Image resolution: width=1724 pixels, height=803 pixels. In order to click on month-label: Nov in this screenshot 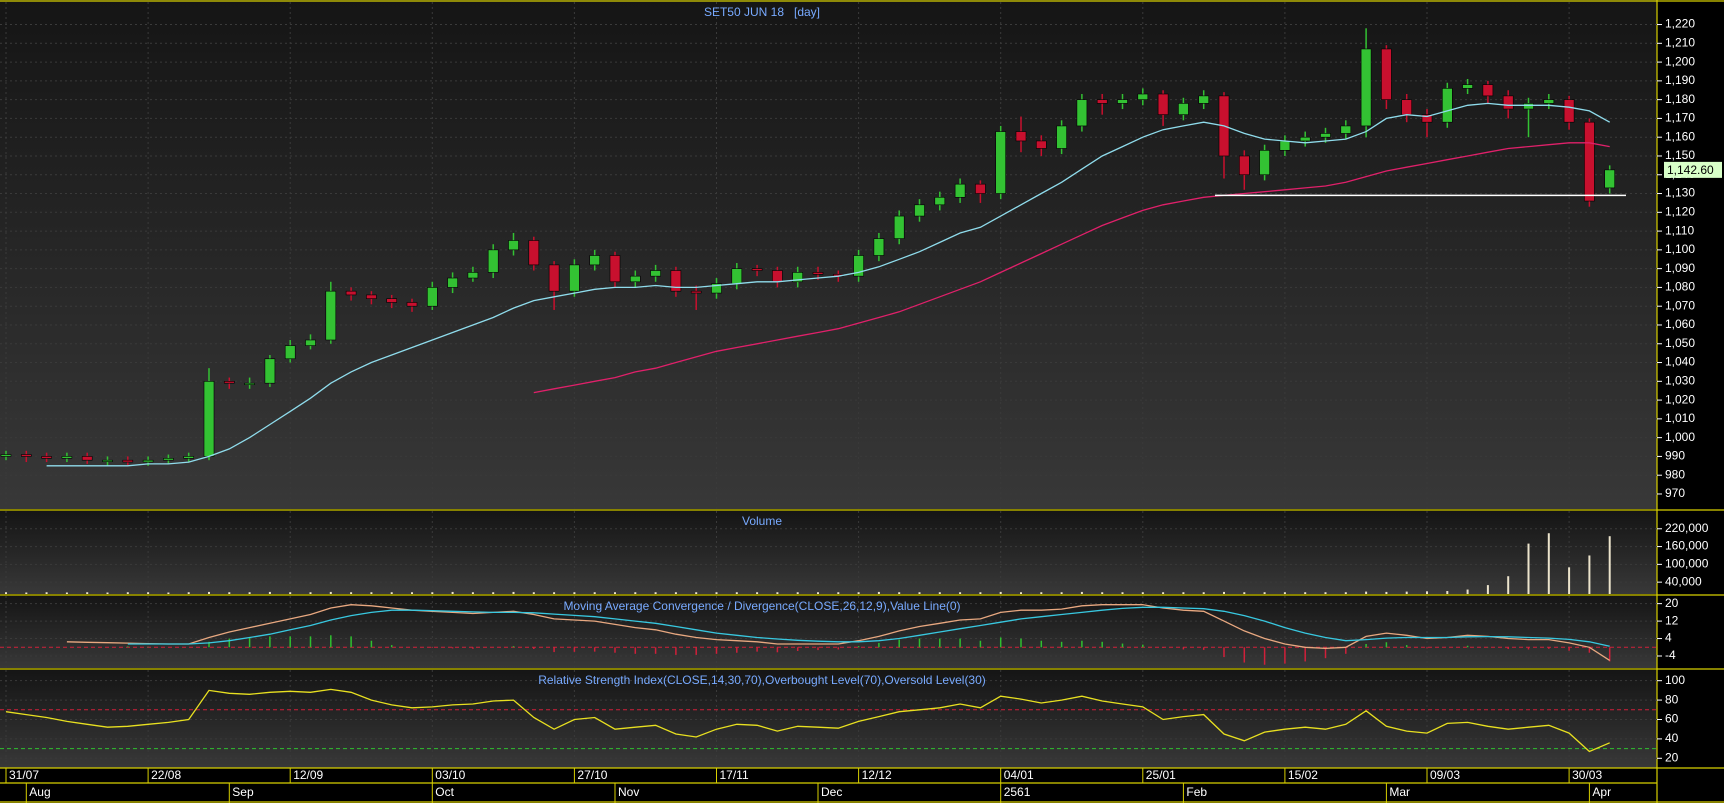, I will do `click(628, 792)`.